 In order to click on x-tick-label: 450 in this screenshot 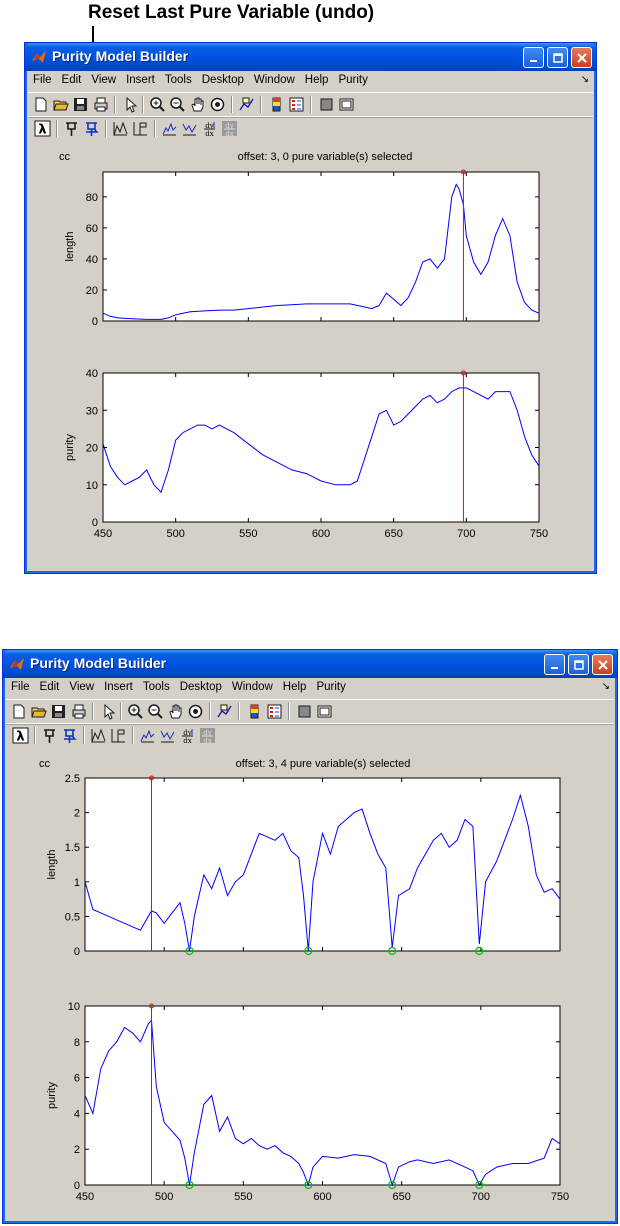, I will do `click(85, 1197)`.